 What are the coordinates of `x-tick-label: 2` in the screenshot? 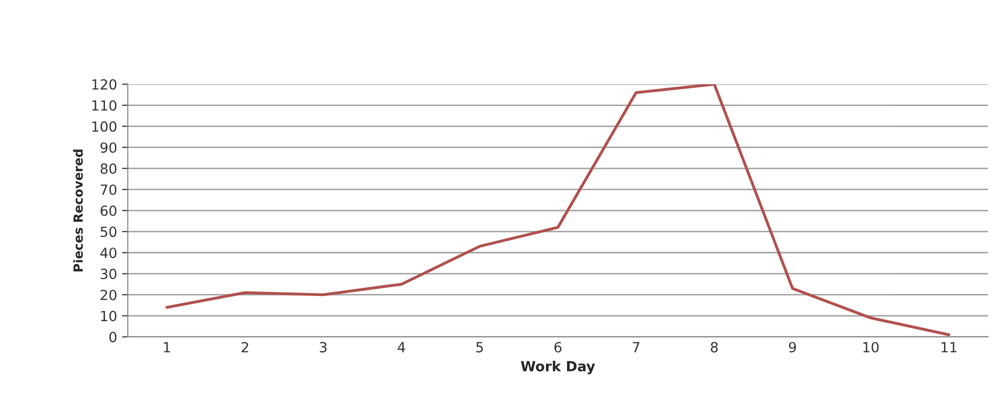 It's located at (245, 347).